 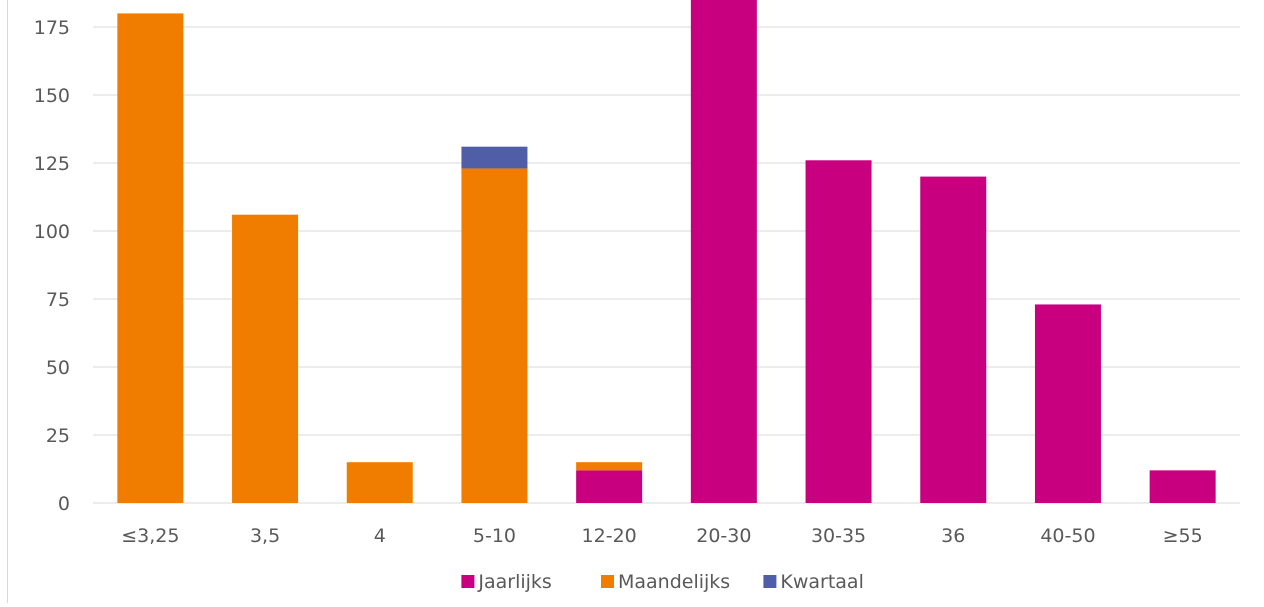 I want to click on legend: Jaarlijks Maandelijks Kwartaal, so click(x=662, y=582).